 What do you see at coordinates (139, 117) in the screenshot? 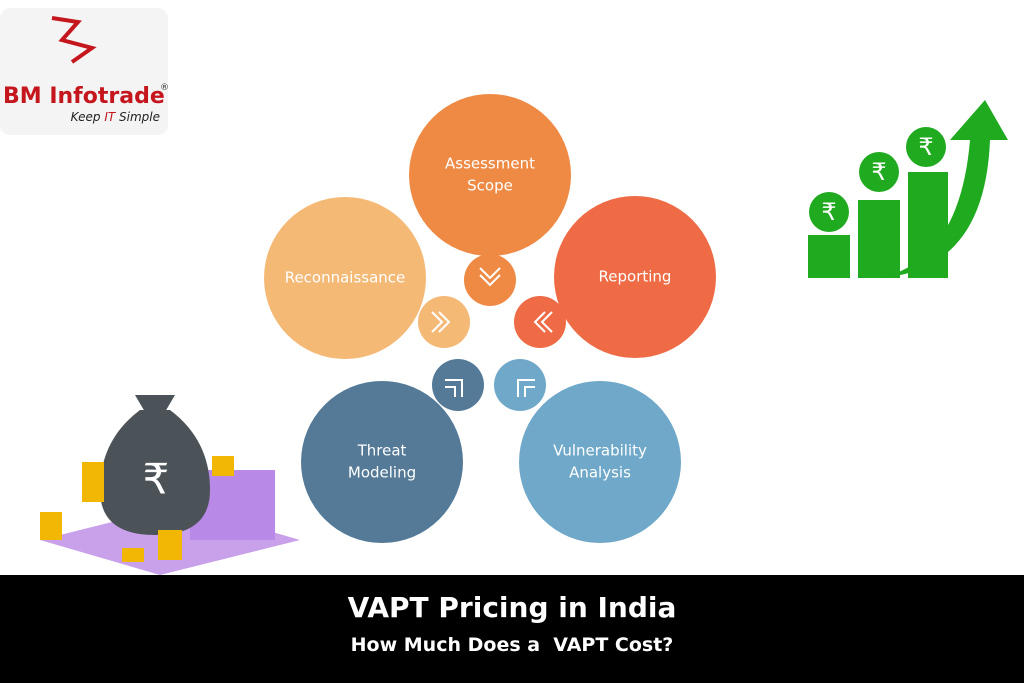
I see `tagline-part: Simple` at bounding box center [139, 117].